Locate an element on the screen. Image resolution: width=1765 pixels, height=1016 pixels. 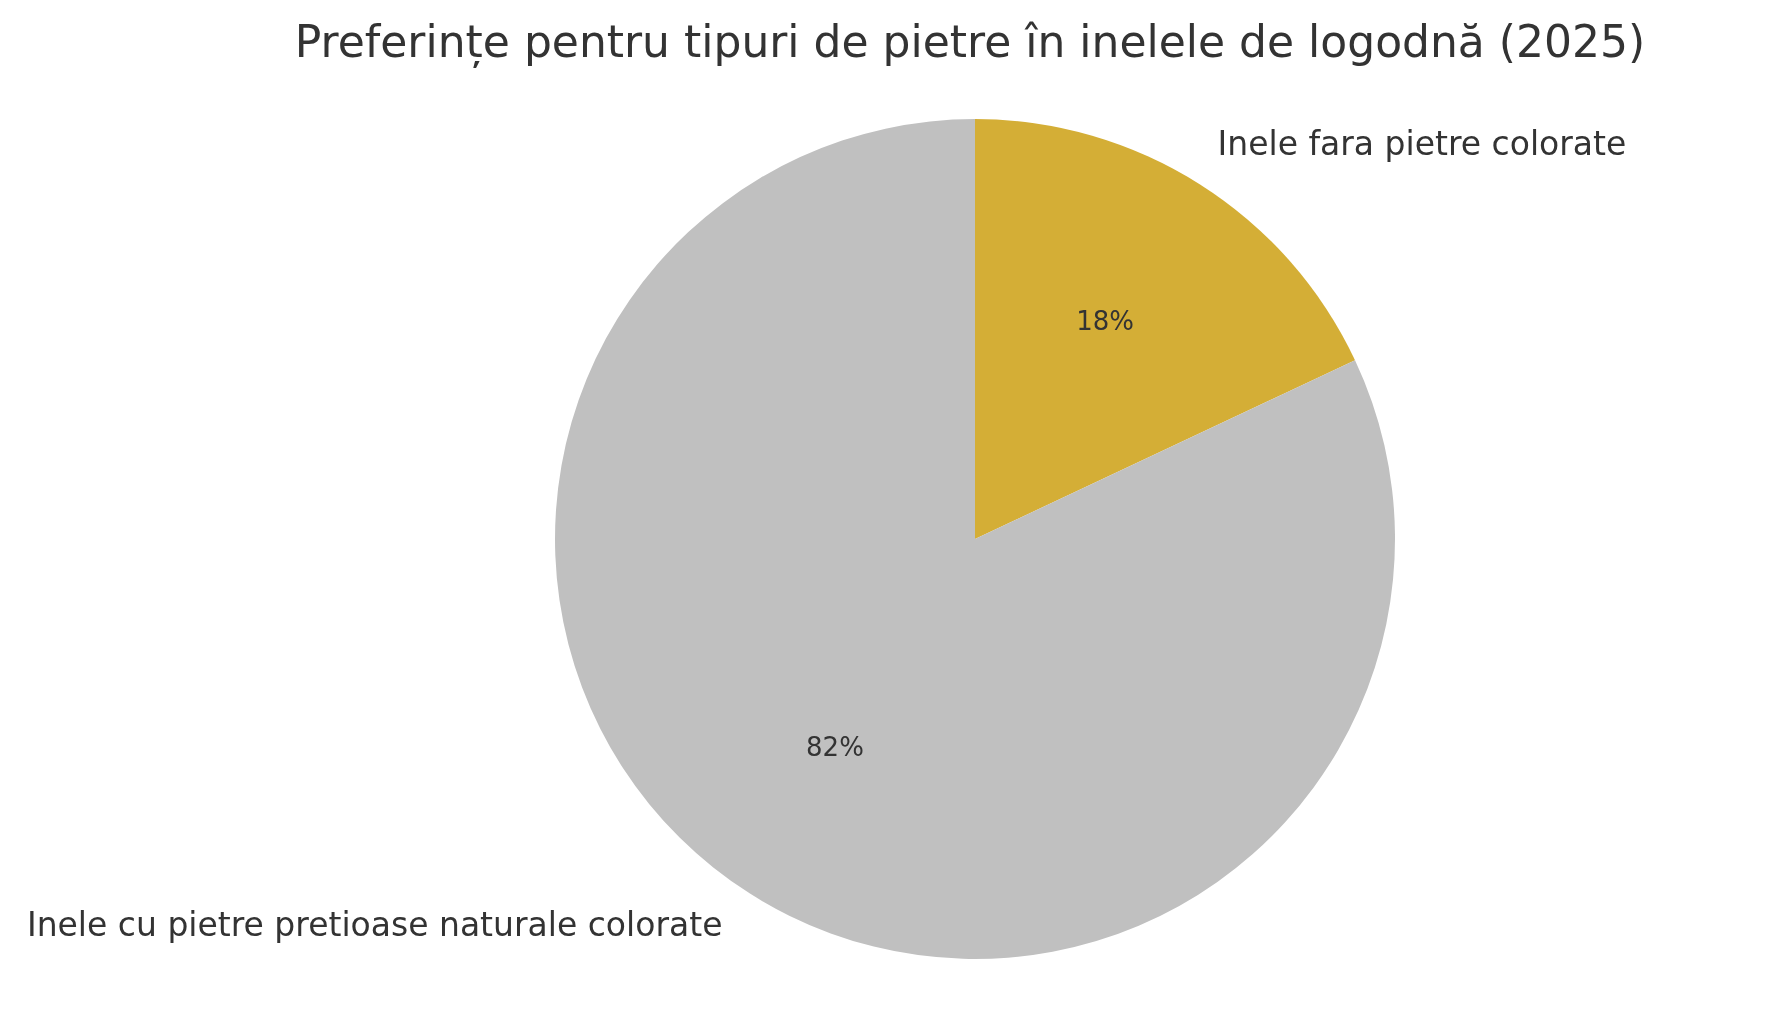
slice-label: Inele fara pietre colorate is located at coordinates (1422, 144).